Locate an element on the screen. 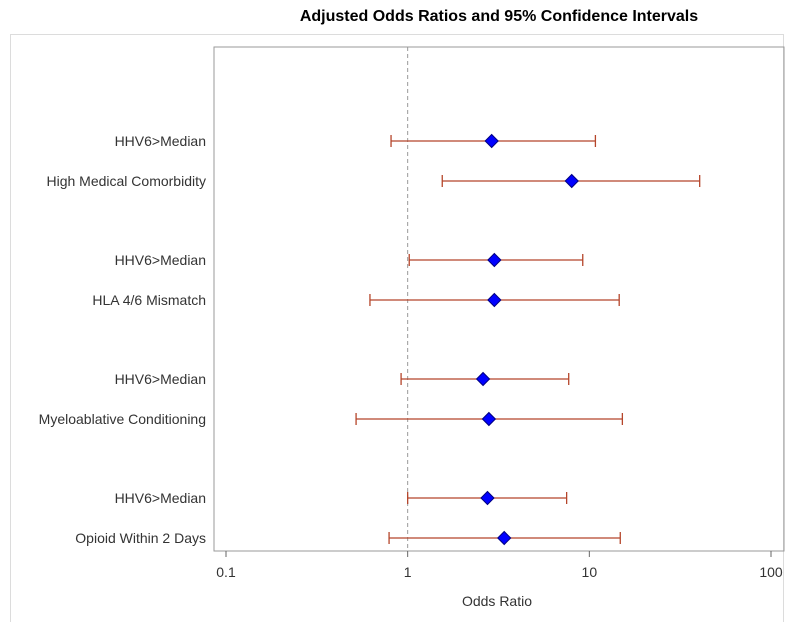 The height and width of the screenshot is (623, 786). row-label: HLA 4/6 Mismatch is located at coordinates (149, 300).